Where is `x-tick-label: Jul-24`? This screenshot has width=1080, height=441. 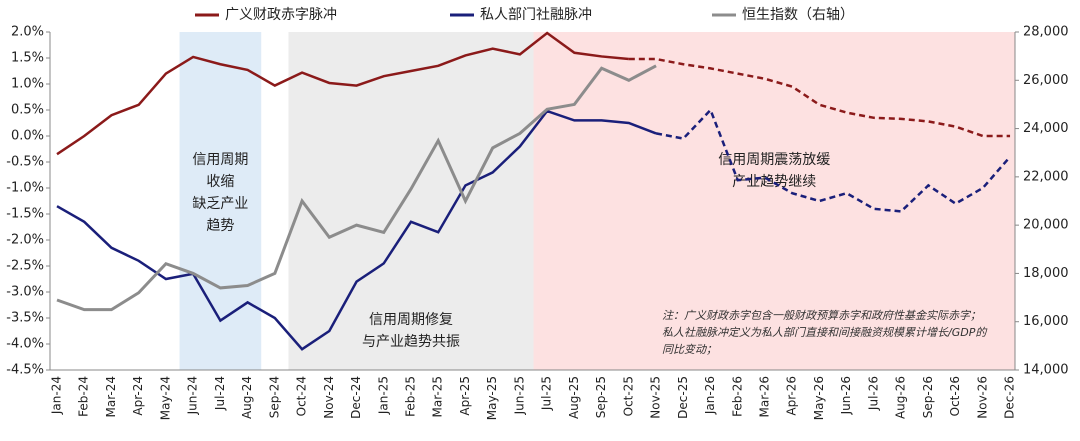 x-tick-label: Jul-24 is located at coordinates (220, 393).